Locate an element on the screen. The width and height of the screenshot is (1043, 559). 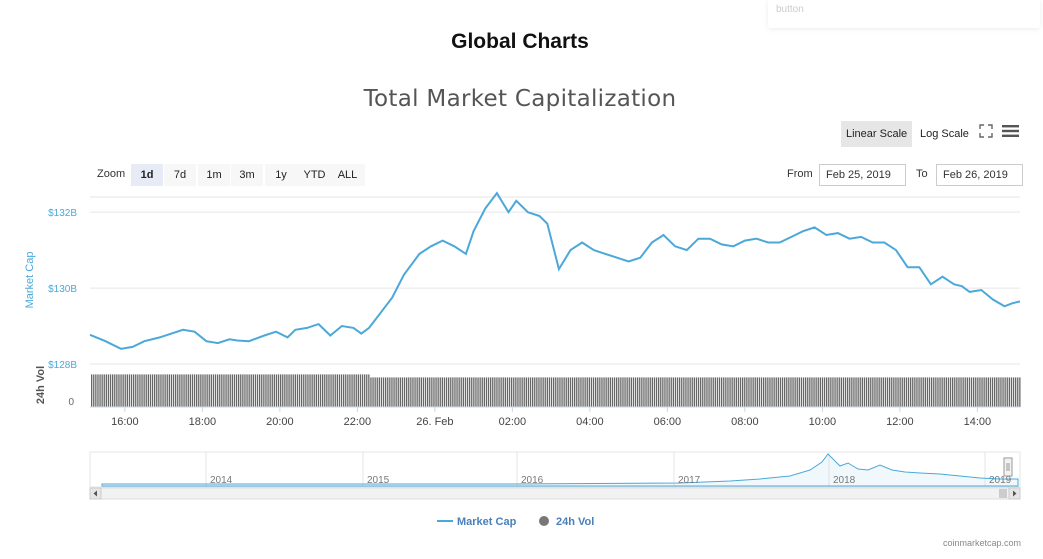
fullscreen-icon is located at coordinates (986, 133).